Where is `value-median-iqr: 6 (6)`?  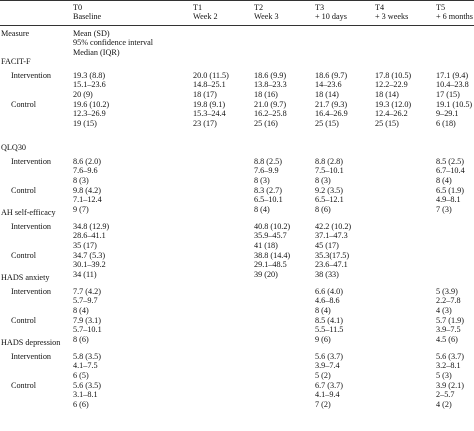 value-median-iqr: 6 (6) is located at coordinates (81, 404).